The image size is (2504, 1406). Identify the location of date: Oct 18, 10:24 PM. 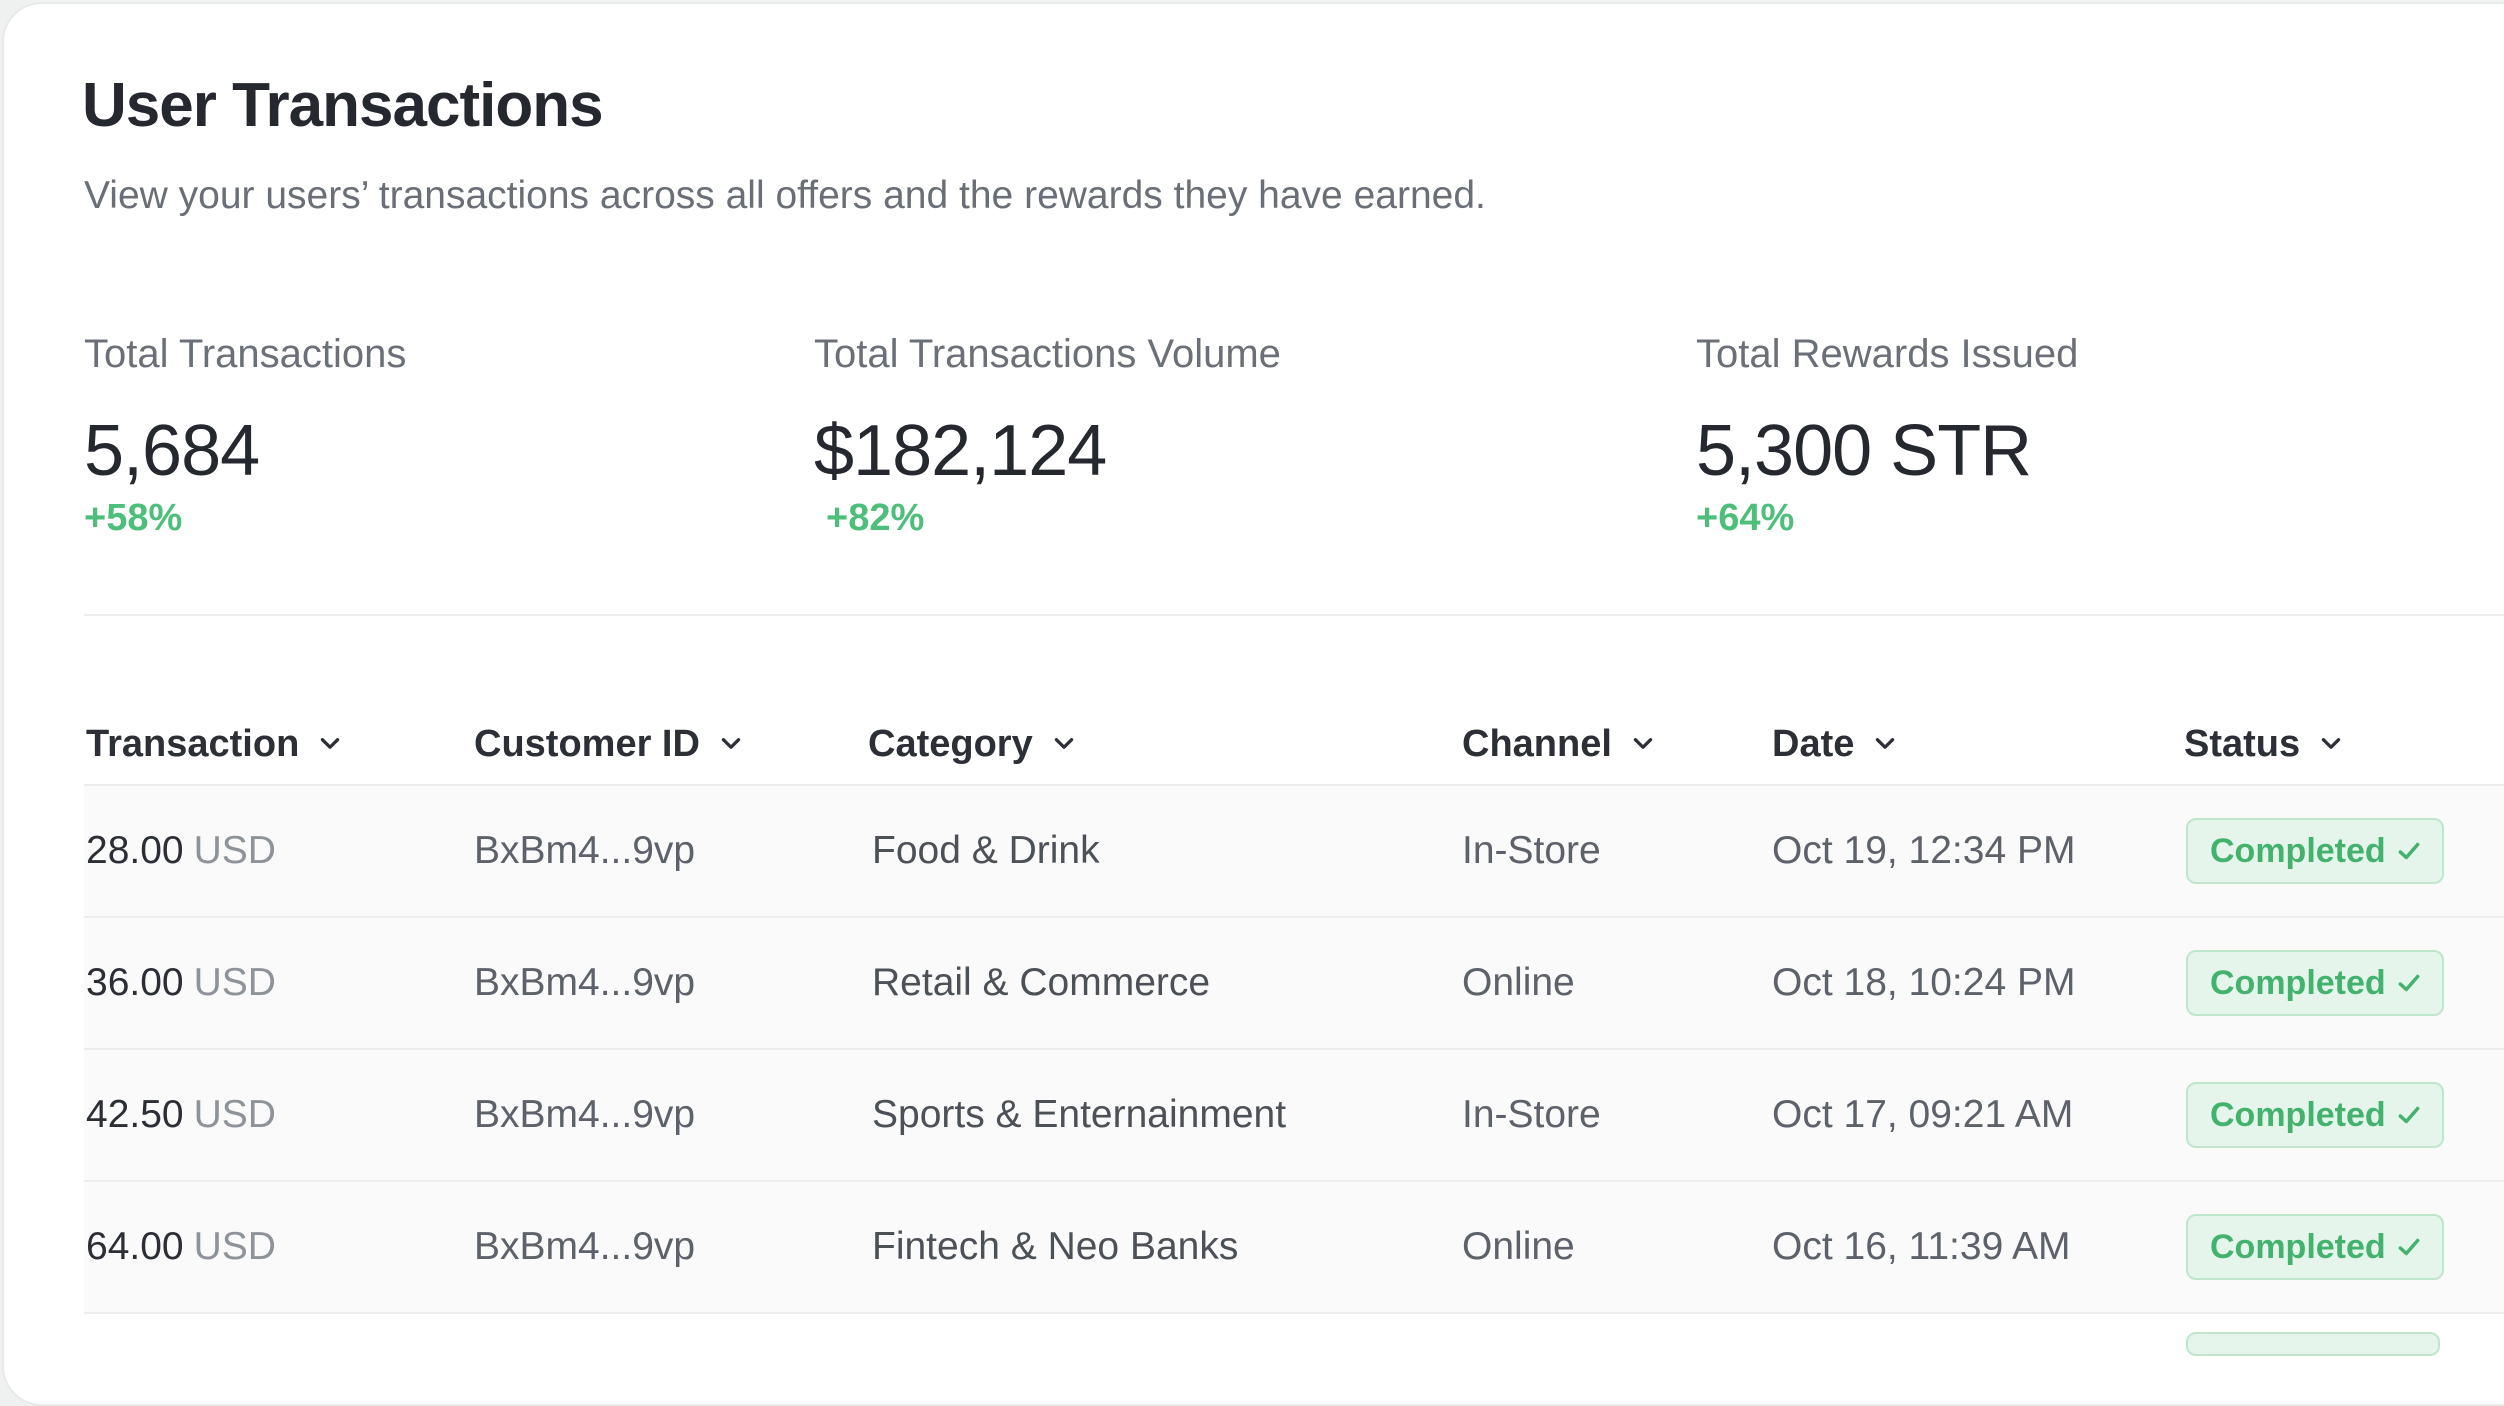
(1924, 982).